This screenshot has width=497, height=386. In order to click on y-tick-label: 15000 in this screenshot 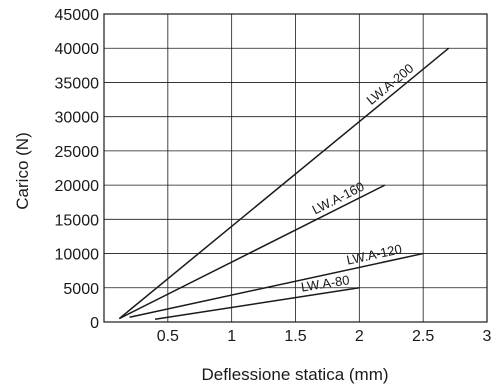, I will do `click(77, 220)`.